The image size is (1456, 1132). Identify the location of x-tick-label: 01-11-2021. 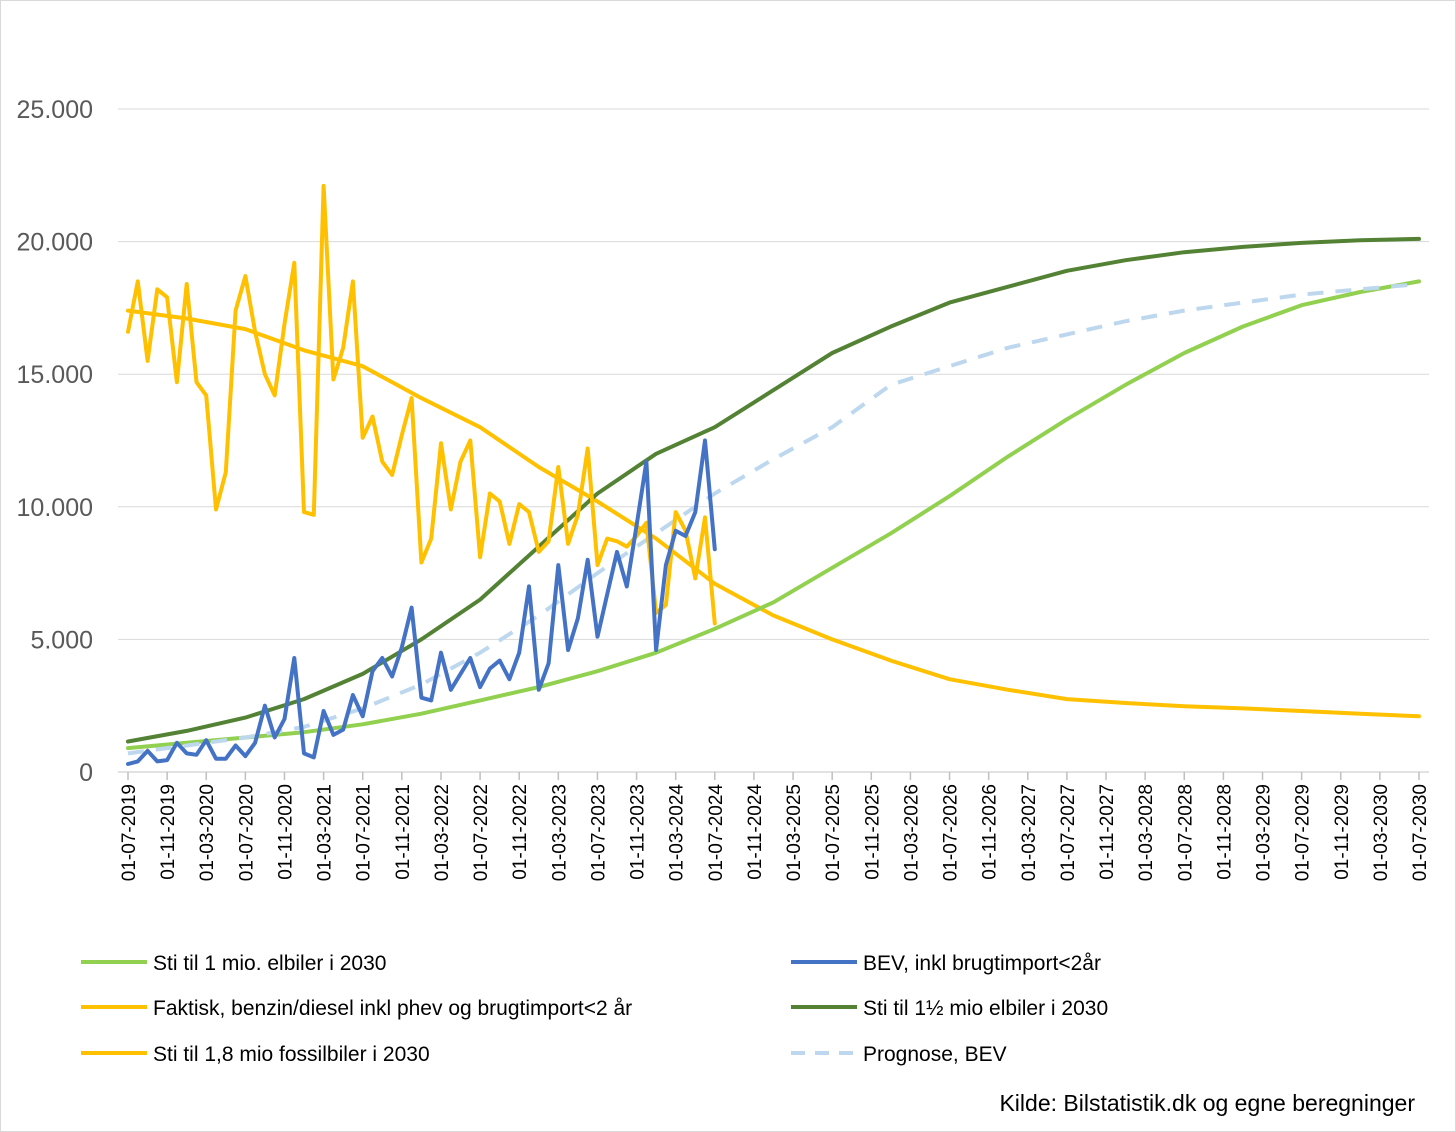
(403, 832).